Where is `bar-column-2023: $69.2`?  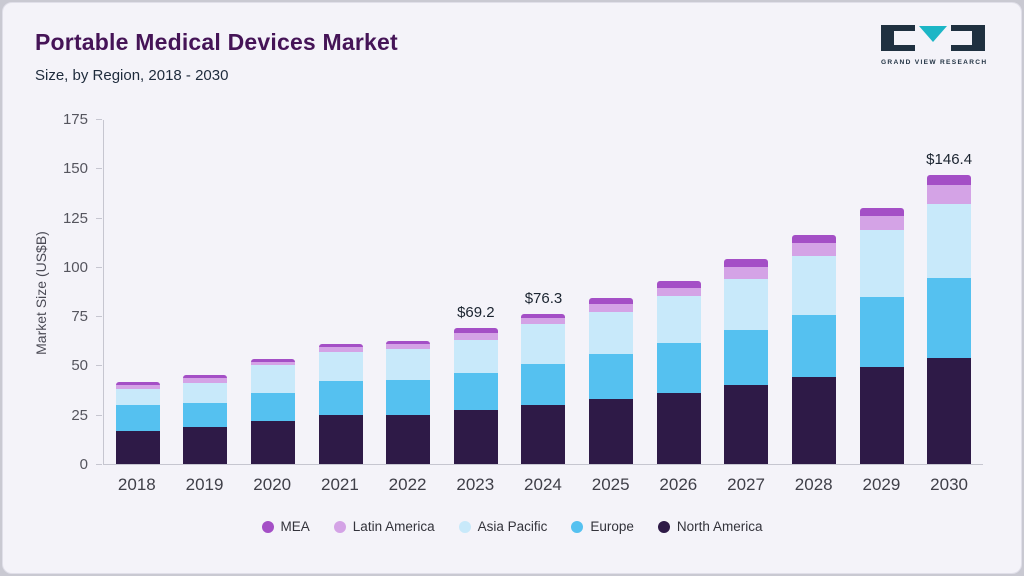 bar-column-2023: $69.2 is located at coordinates (476, 292).